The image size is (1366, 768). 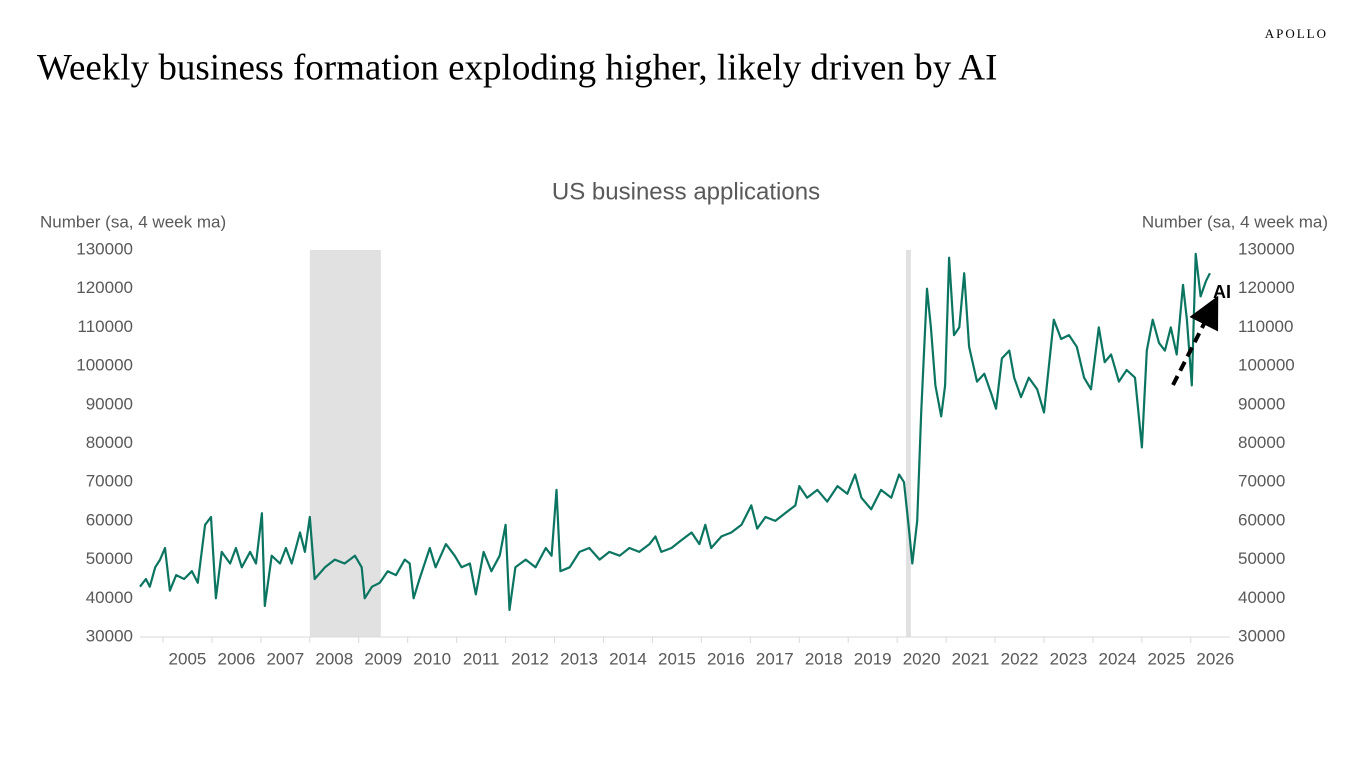 I want to click on y-tick-label: 130000, so click(x=104, y=248).